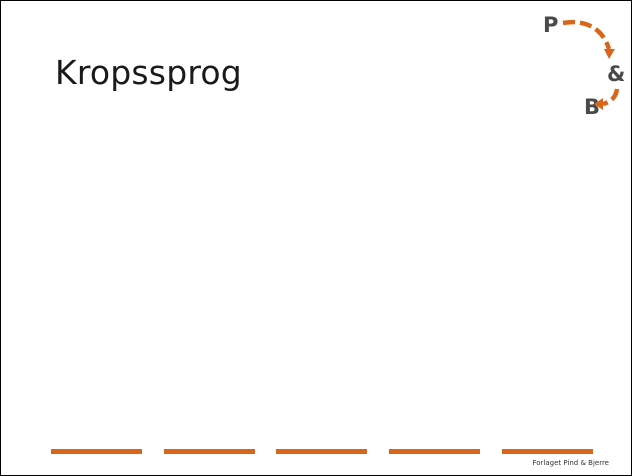  I want to click on slide-title: Kropssprog, so click(148, 72).